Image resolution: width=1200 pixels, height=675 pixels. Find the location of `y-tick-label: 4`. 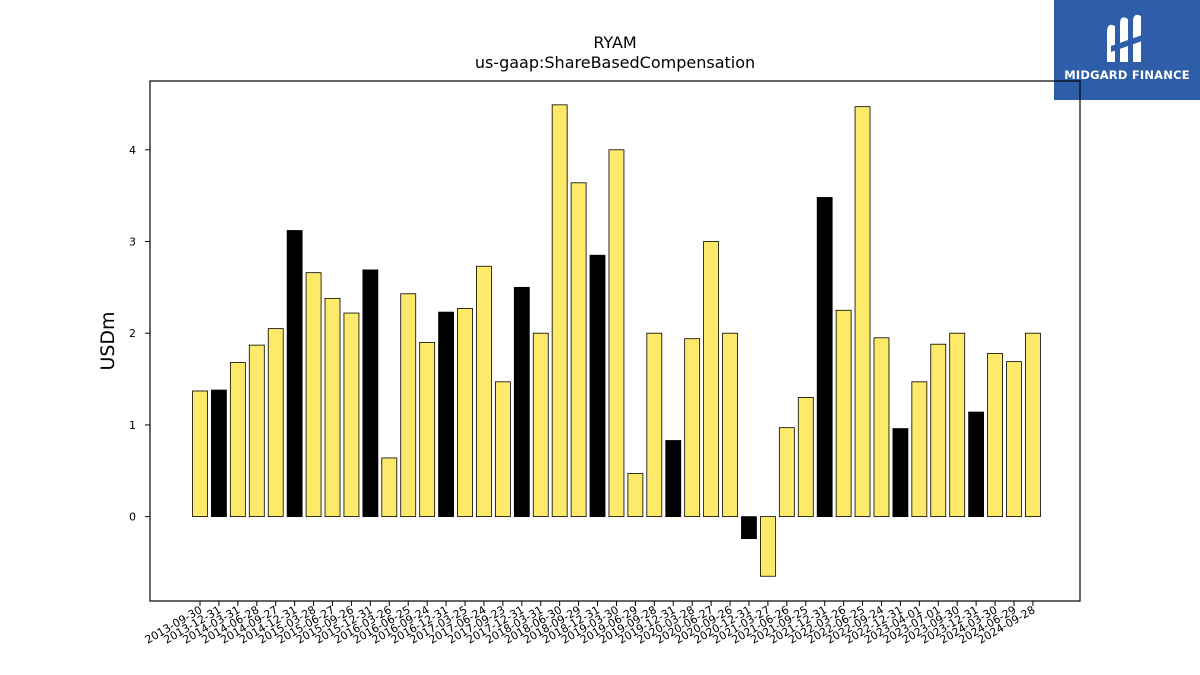

y-tick-label: 4 is located at coordinates (132, 150).